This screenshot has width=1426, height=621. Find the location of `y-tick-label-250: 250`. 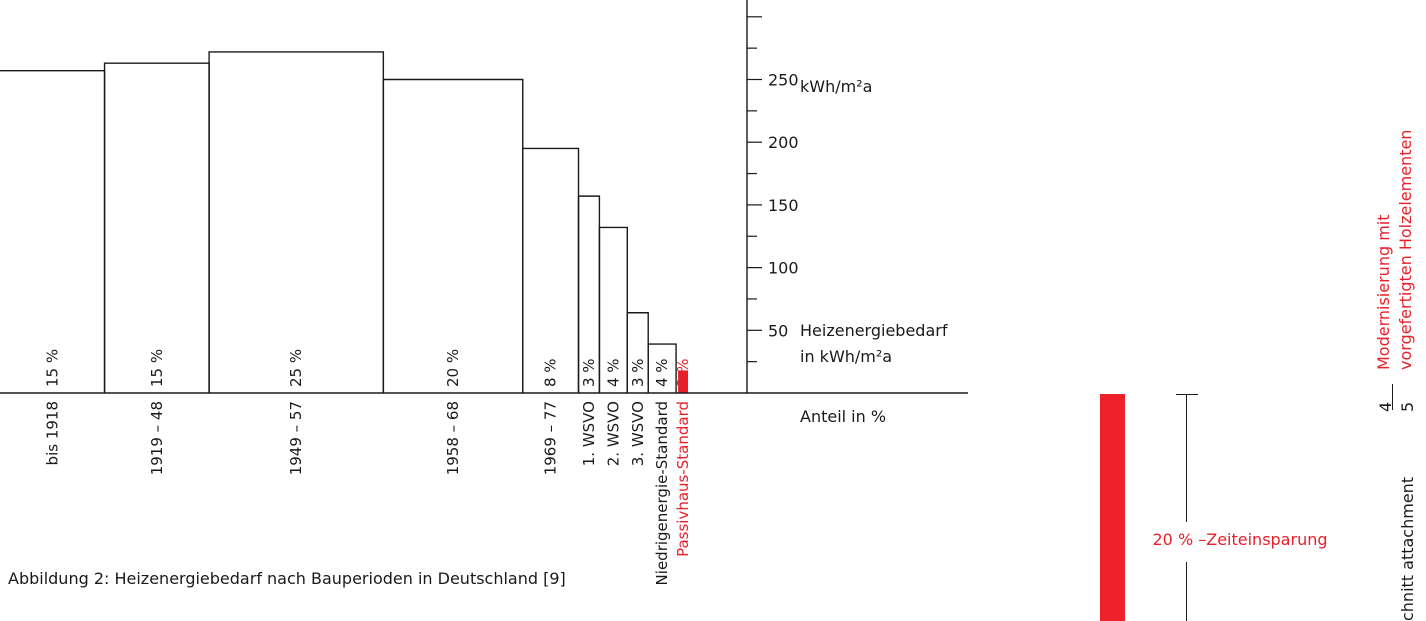

y-tick-label-250: 250 is located at coordinates (783, 80).